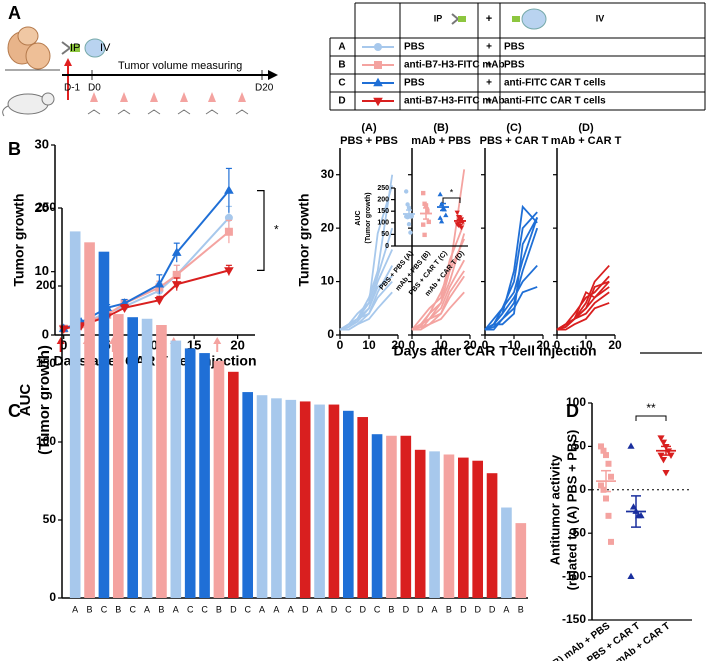 The width and height of the screenshot is (708, 661). What do you see at coordinates (154, 361) in the screenshot?
I see `x-axis-label: Days after CAR T cell injection` at bounding box center [154, 361].